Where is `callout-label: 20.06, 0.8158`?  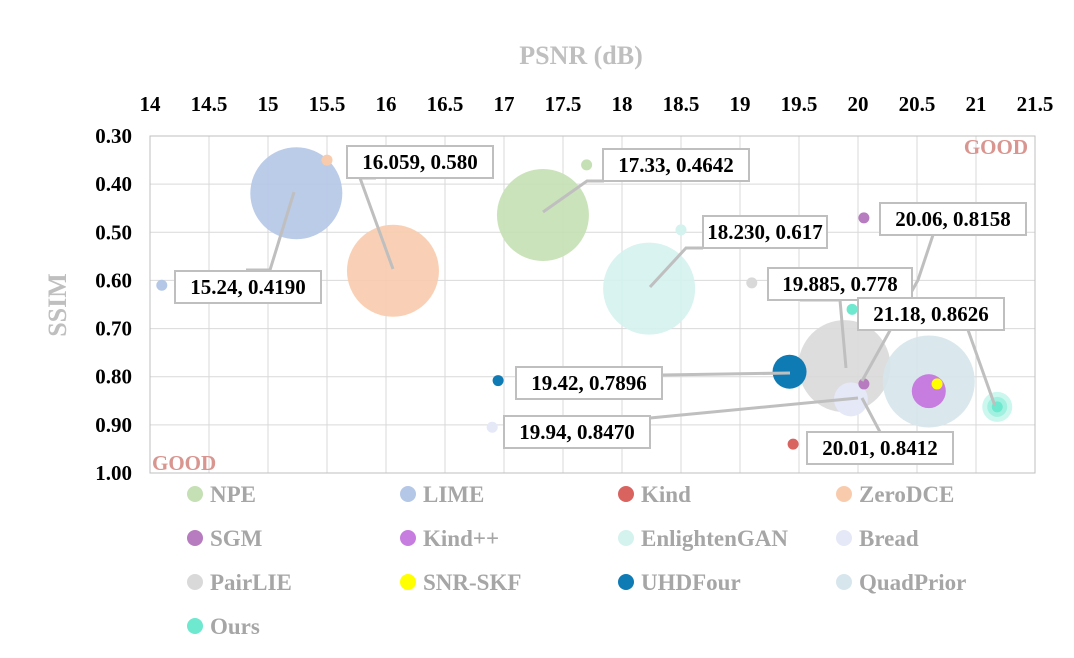 callout-label: 20.06, 0.8158 is located at coordinates (953, 219).